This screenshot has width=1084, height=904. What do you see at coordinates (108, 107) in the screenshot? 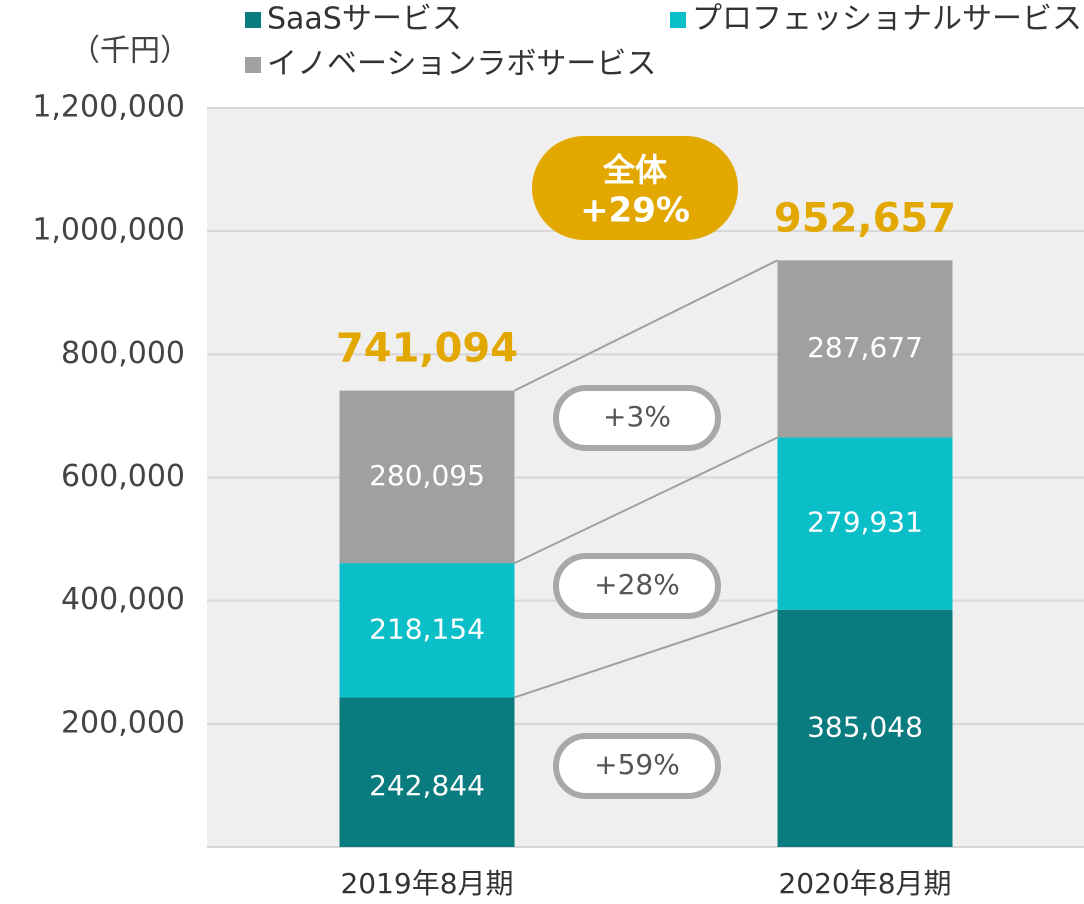
I see `y-tick-label: 1,200,000` at bounding box center [108, 107].